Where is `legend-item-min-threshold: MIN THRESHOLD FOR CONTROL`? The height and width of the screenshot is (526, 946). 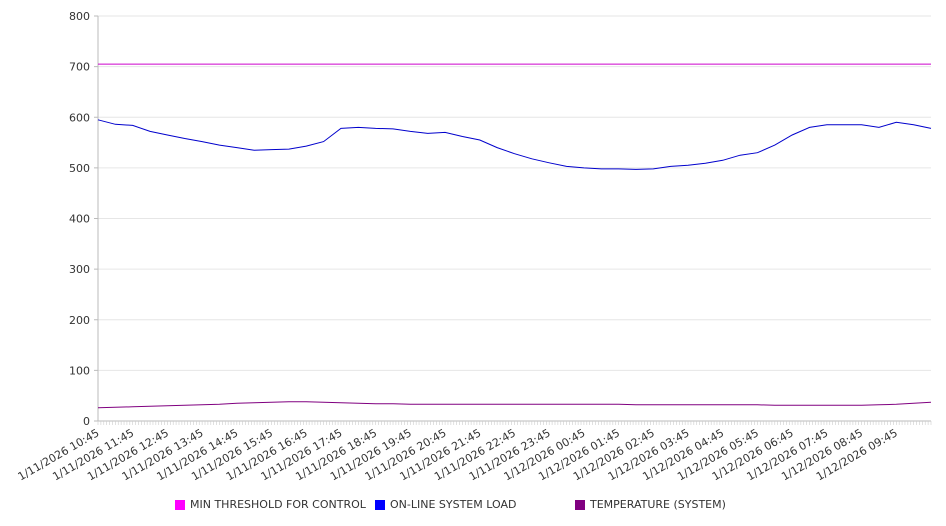 legend-item-min-threshold: MIN THRESHOLD FOR CONTROL is located at coordinates (270, 504).